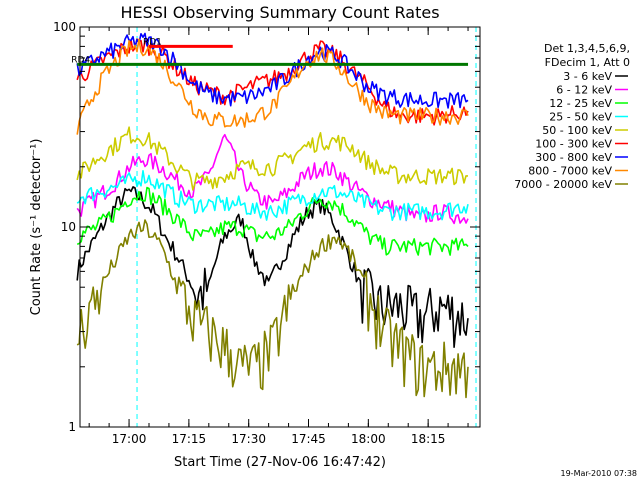 This screenshot has height=480, width=640. What do you see at coordinates (573, 157) in the screenshot?
I see `legend-label: 300 - 800 keV` at bounding box center [573, 157].